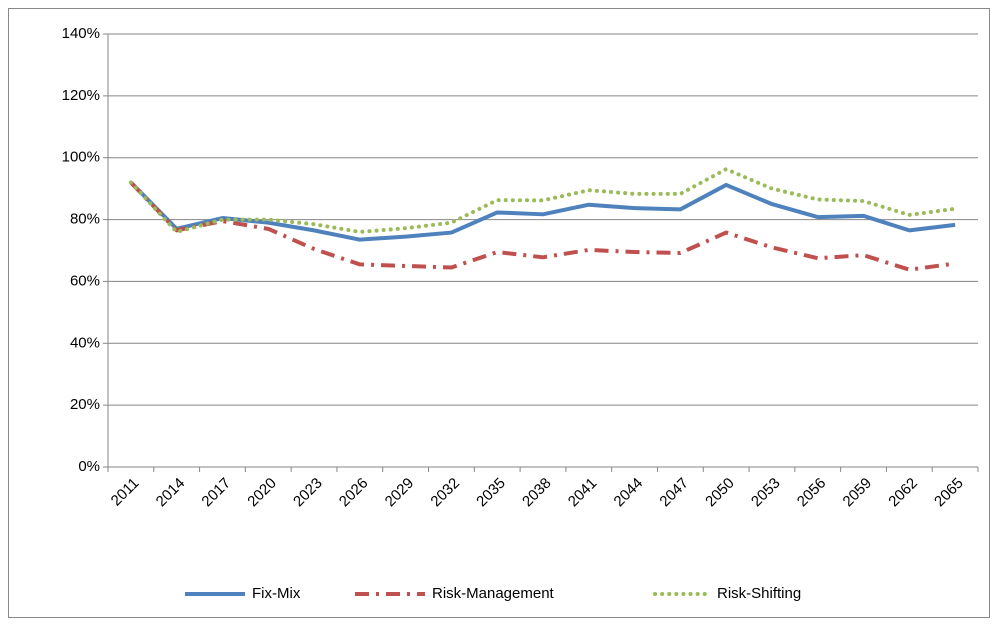 This screenshot has width=995, height=624. Describe the element at coordinates (89, 466) in the screenshot. I see `y-tick-label: 0%` at that location.